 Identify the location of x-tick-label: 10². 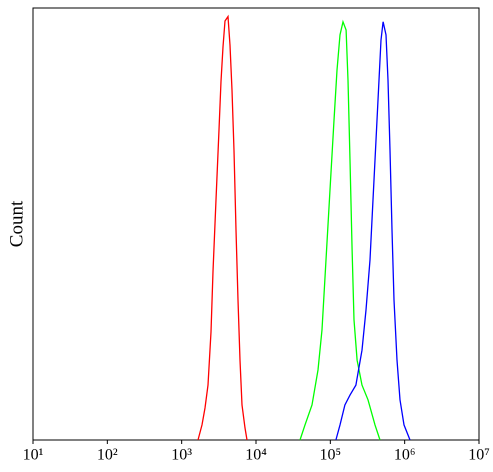
(107, 455).